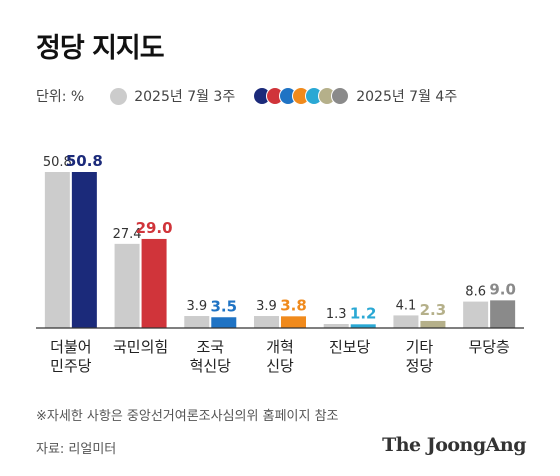 The image size is (560, 476). I want to click on chart-title: 정당 지지도, so click(100, 48).